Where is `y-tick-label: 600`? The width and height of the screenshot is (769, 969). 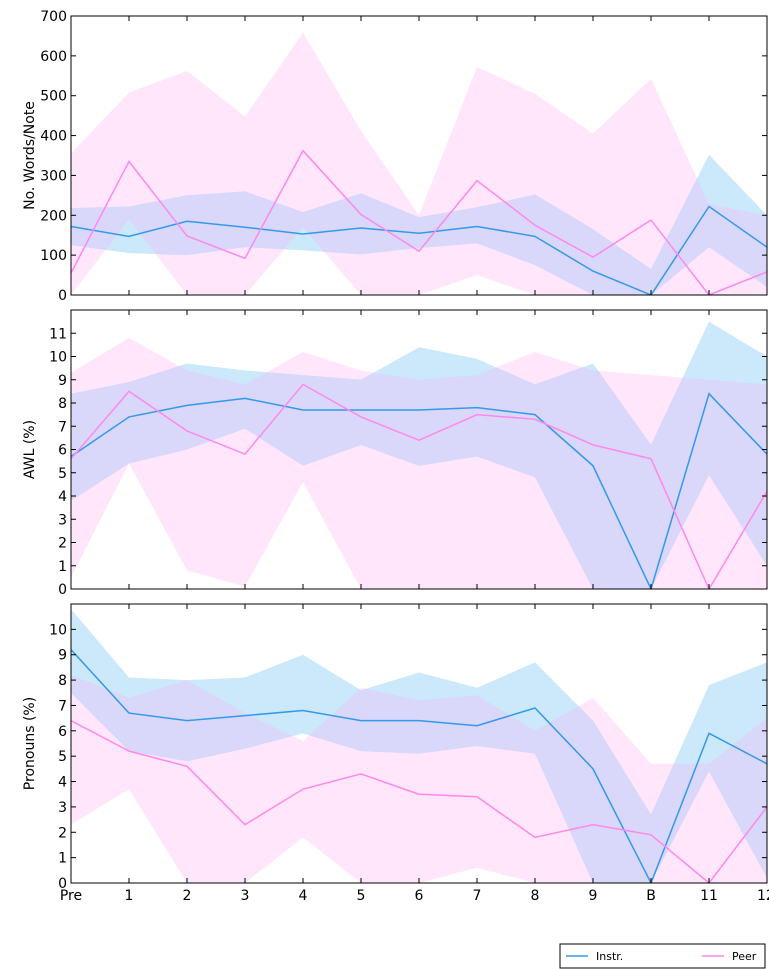 y-tick-label: 600 is located at coordinates (53, 57).